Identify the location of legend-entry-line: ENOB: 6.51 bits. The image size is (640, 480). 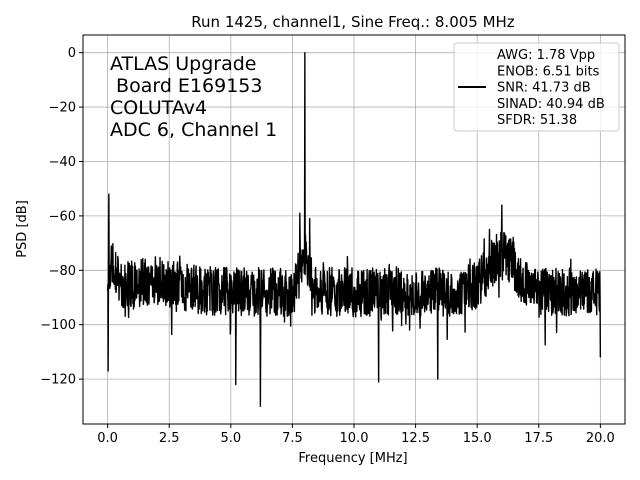
(548, 71).